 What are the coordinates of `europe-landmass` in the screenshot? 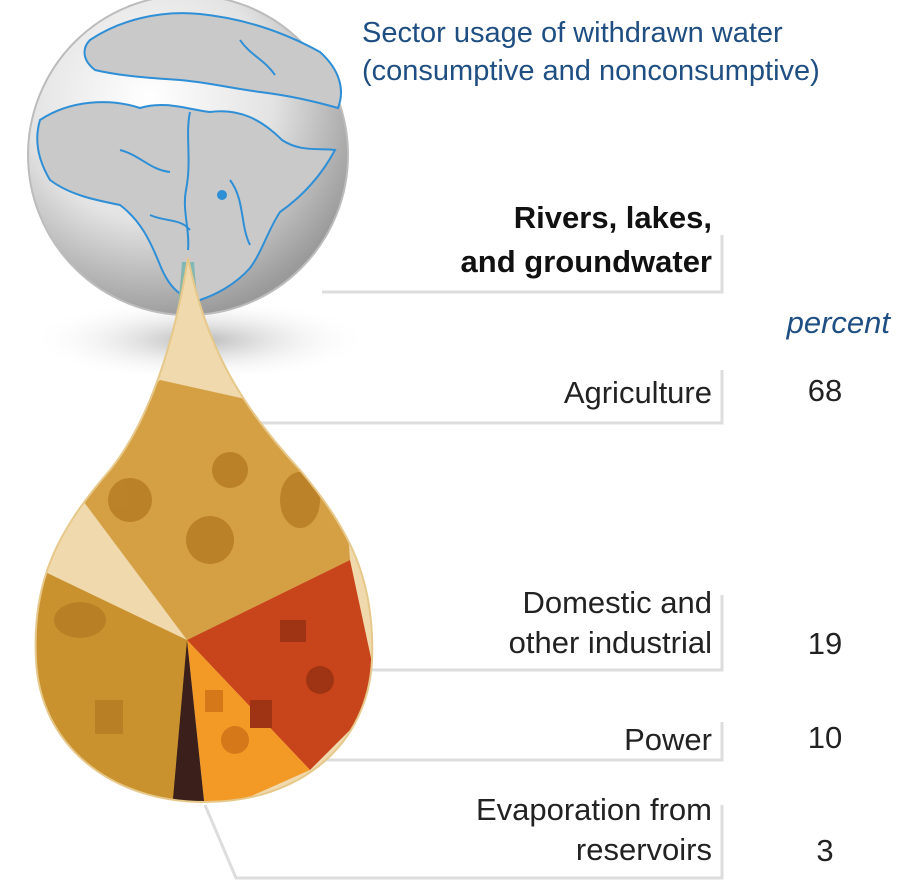 It's located at (212, 61).